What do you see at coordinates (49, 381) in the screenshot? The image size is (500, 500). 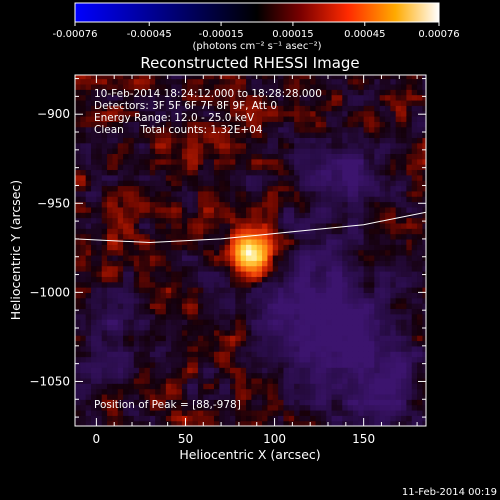 I see `y-tick-label: −1050` at bounding box center [49, 381].